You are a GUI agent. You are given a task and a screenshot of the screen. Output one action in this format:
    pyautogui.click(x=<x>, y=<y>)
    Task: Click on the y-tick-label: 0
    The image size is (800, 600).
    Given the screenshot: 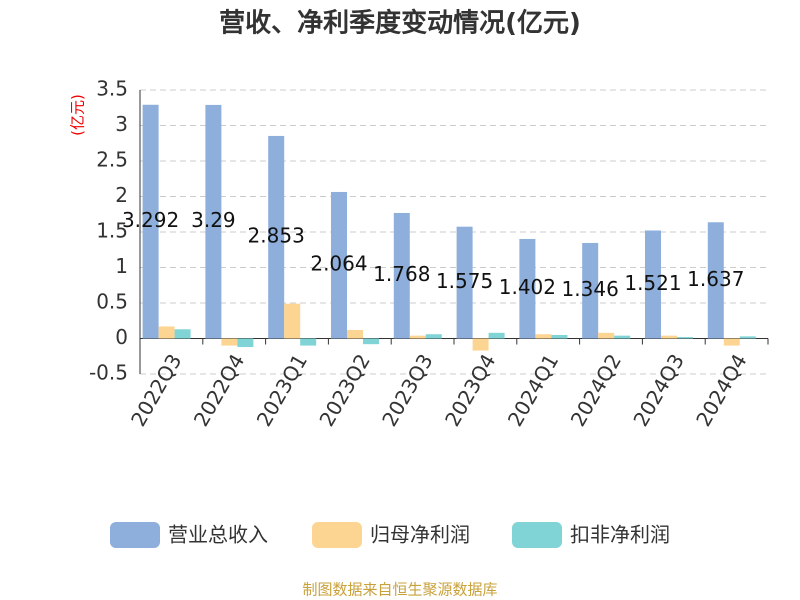 What is the action you would take?
    pyautogui.click(x=121, y=337)
    